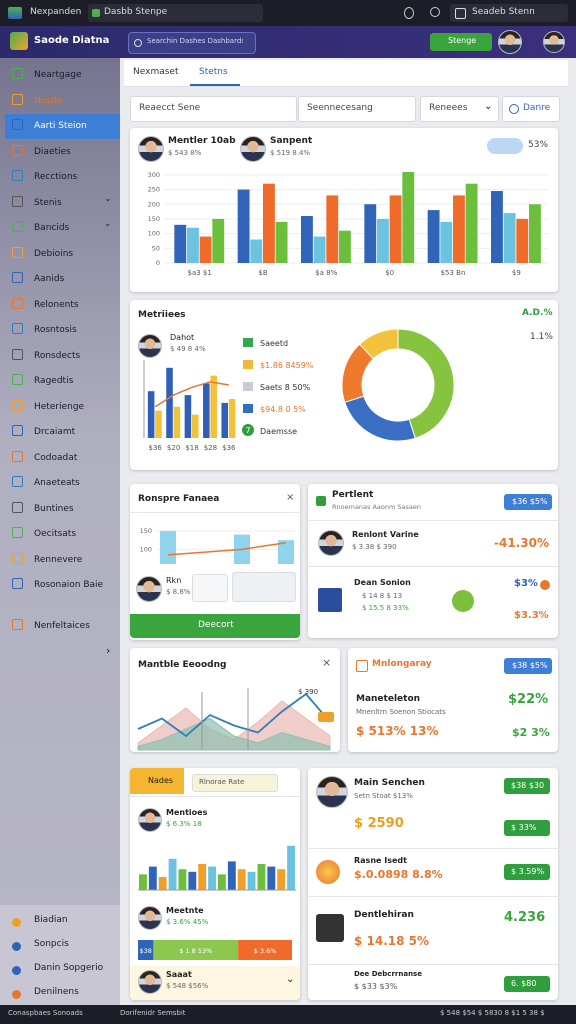 The height and width of the screenshot is (1024, 576). I want to click on row-name: Dean Sonion, so click(382, 582).